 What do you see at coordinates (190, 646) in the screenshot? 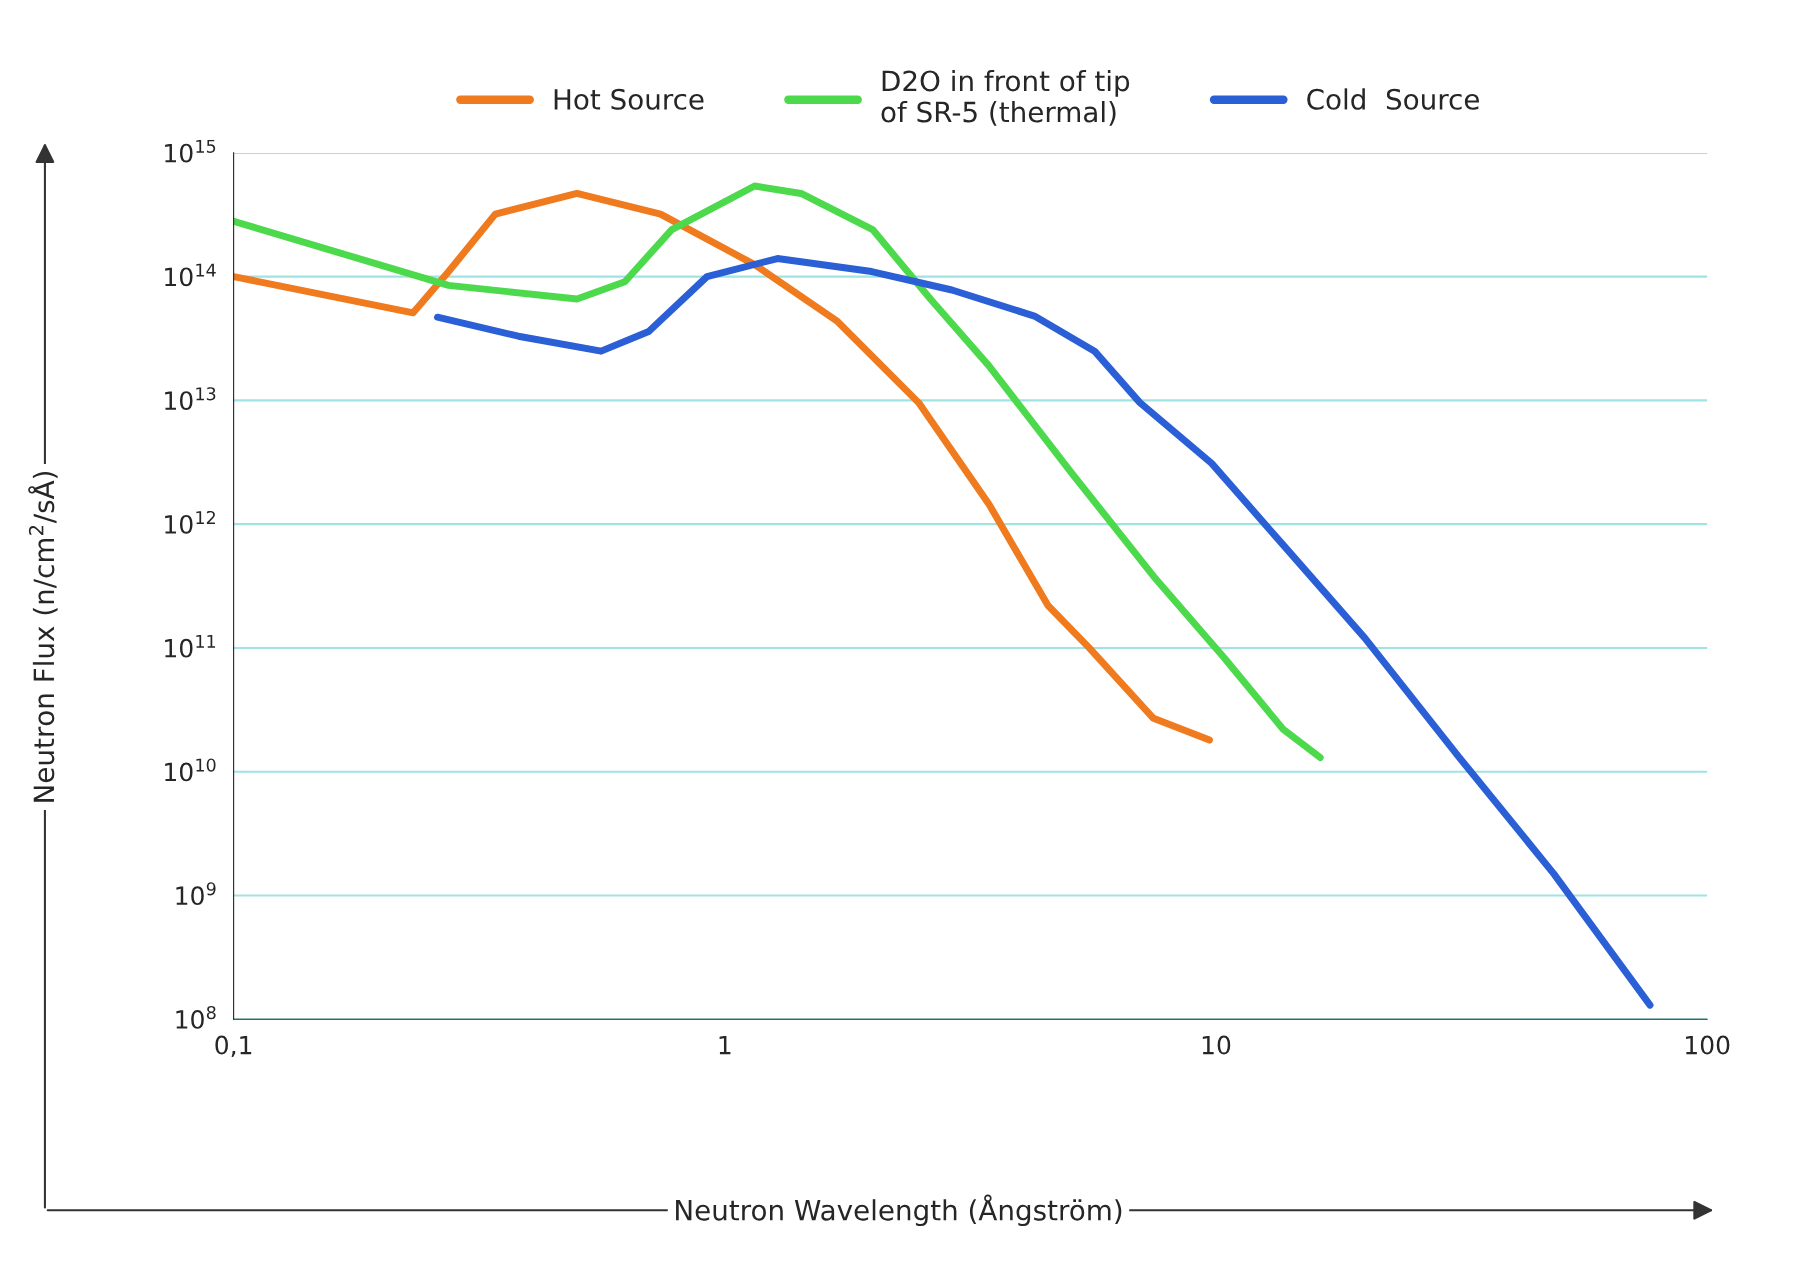
I see `y-tick-label: 10$^{11}$` at bounding box center [190, 646].